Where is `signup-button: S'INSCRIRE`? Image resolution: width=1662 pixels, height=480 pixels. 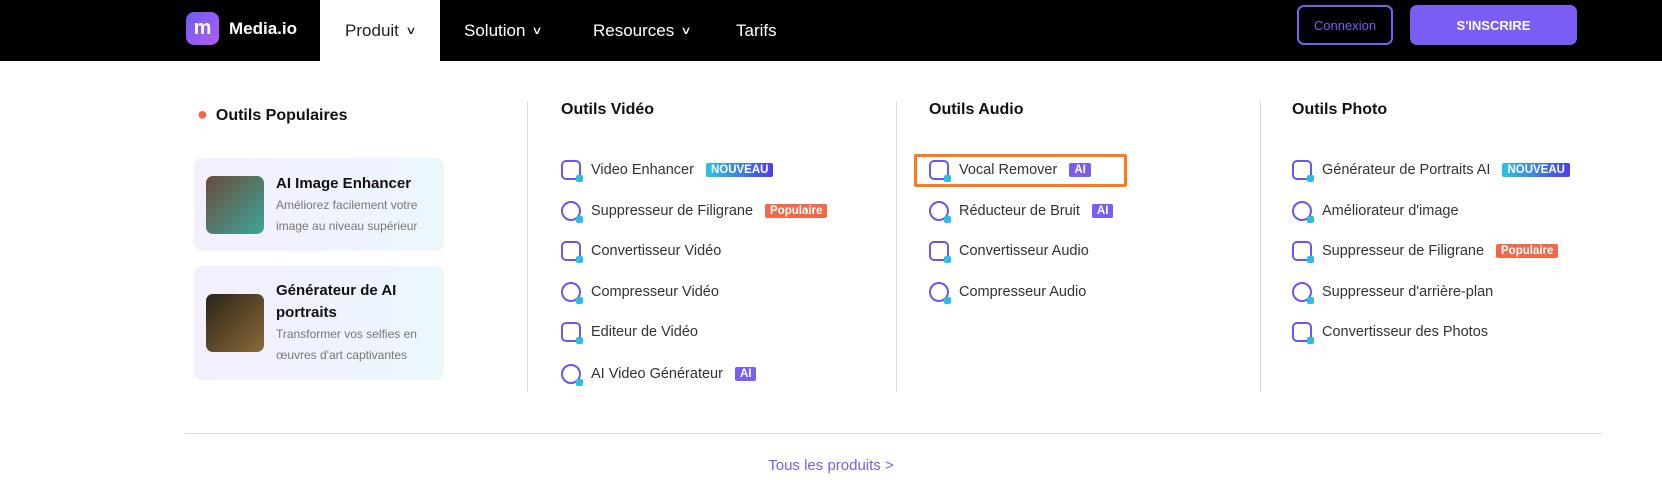 signup-button: S'INSCRIRE is located at coordinates (1493, 25).